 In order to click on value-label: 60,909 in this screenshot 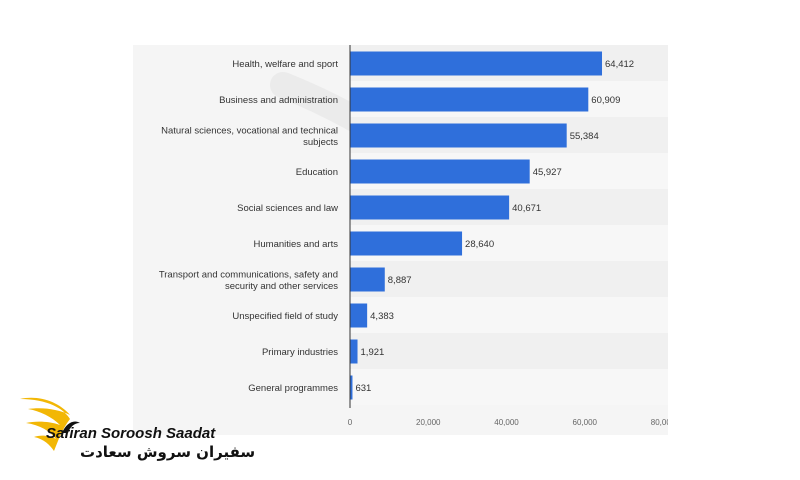, I will do `click(605, 100)`.